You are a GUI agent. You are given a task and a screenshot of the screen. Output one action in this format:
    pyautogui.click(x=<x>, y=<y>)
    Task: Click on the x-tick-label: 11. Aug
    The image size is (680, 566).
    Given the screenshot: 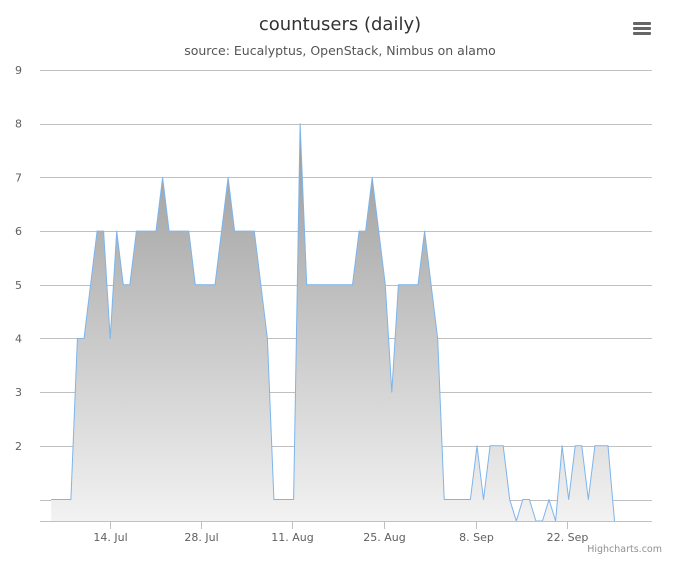 What is the action you would take?
    pyautogui.click(x=292, y=537)
    